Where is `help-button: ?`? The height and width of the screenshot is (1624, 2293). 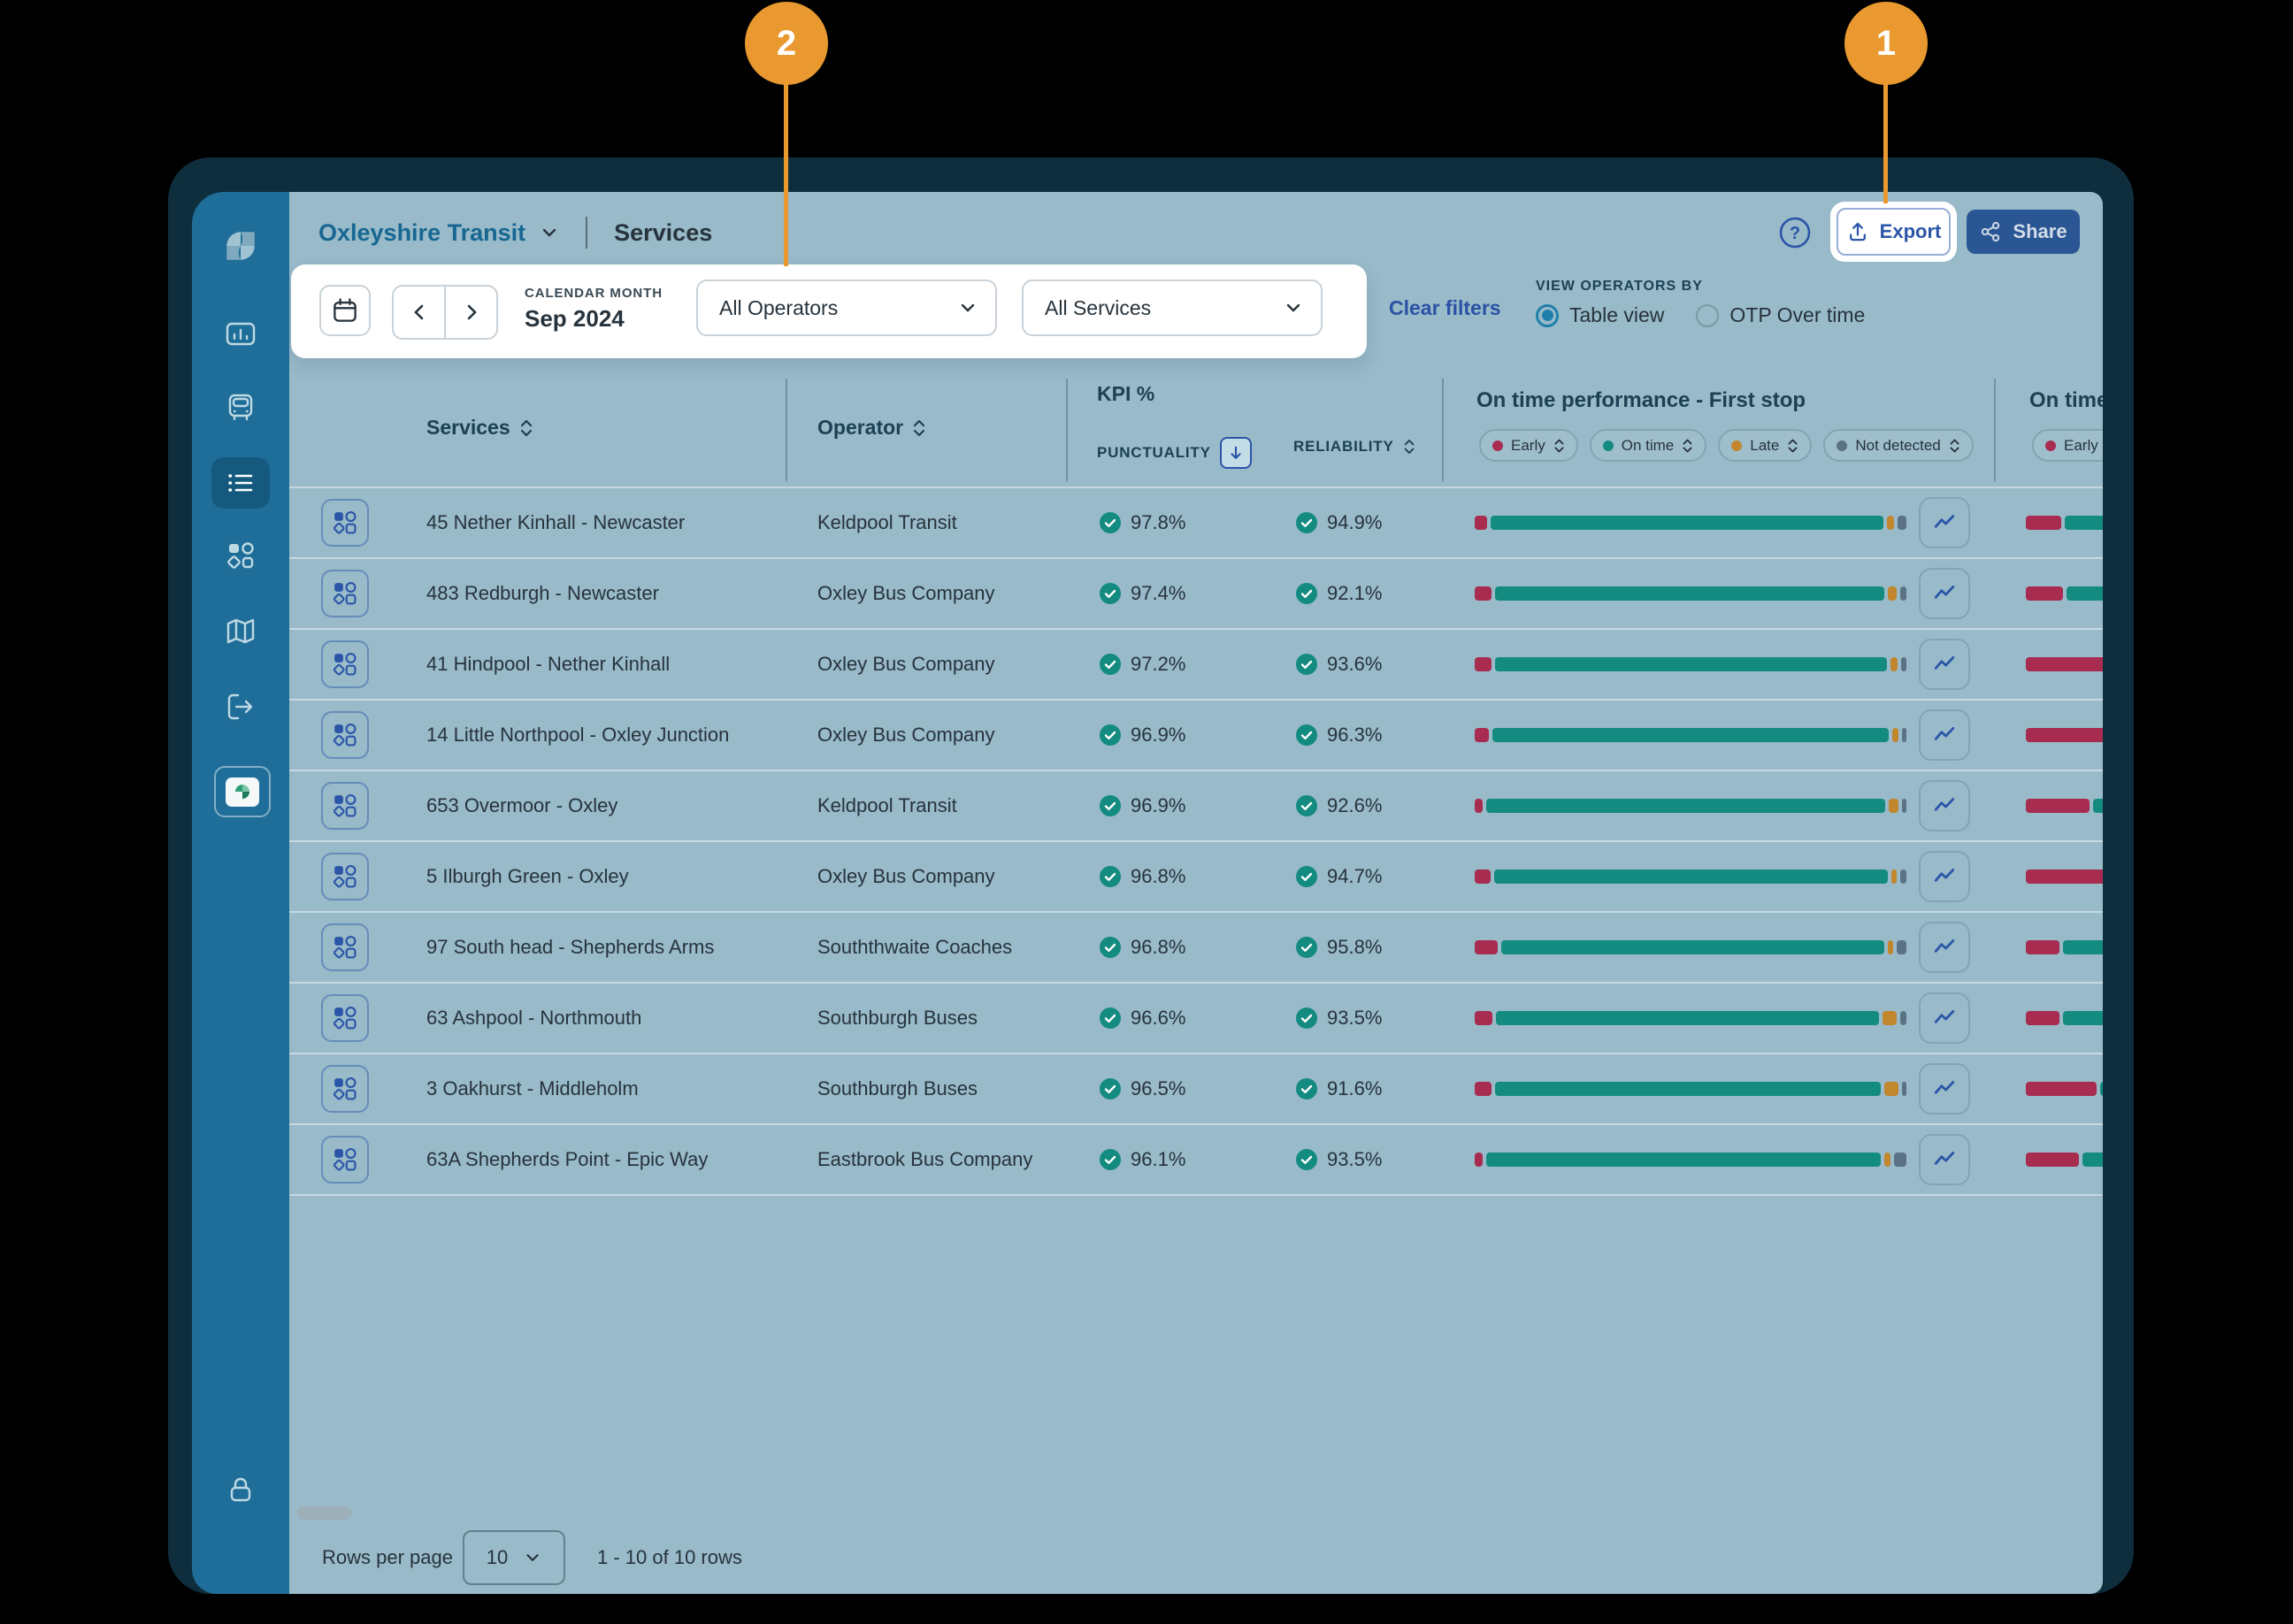 help-button: ? is located at coordinates (1795, 232).